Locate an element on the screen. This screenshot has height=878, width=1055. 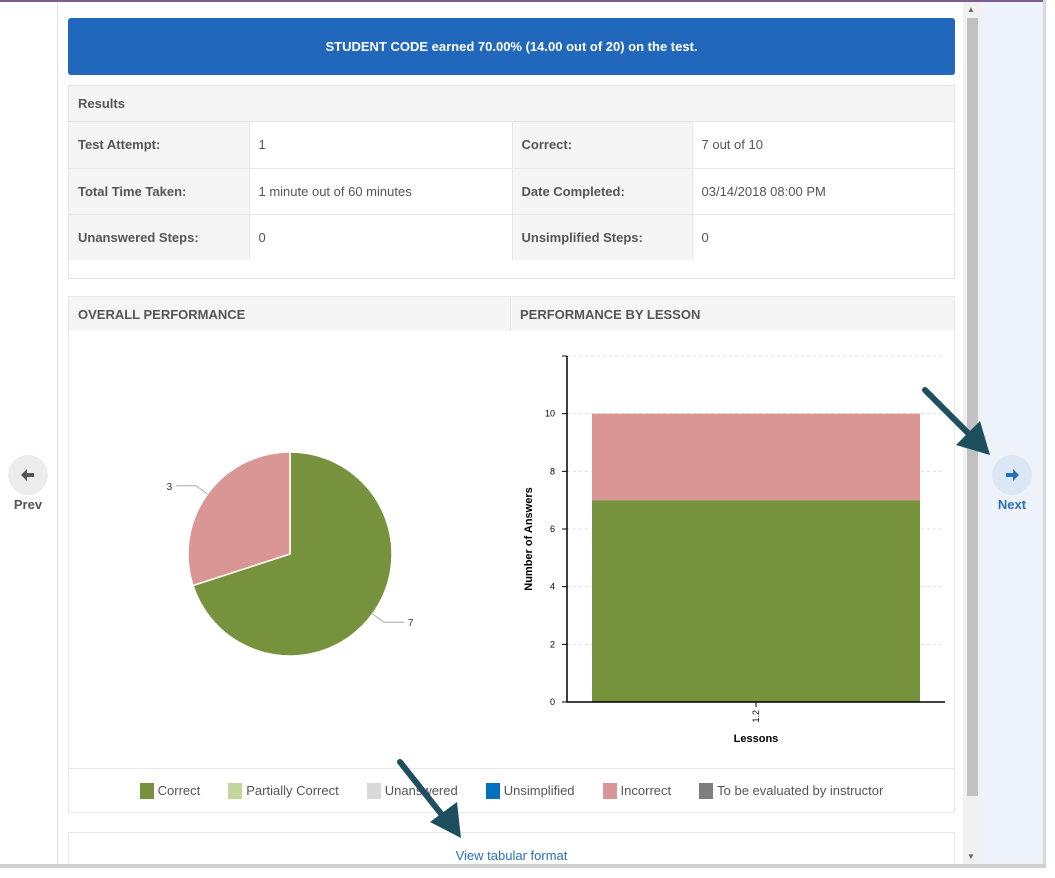
legend-label: Unanswered is located at coordinates (421, 790).